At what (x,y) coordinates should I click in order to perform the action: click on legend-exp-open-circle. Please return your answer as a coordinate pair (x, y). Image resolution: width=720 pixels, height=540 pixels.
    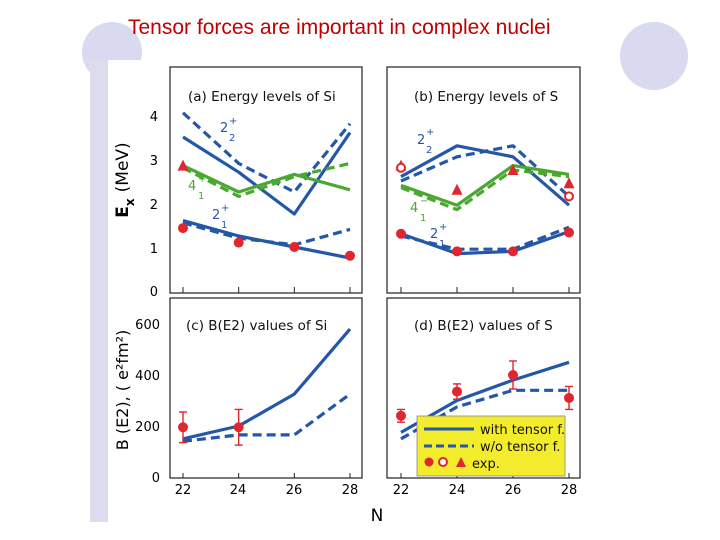
    Looking at the image, I should click on (443, 462).